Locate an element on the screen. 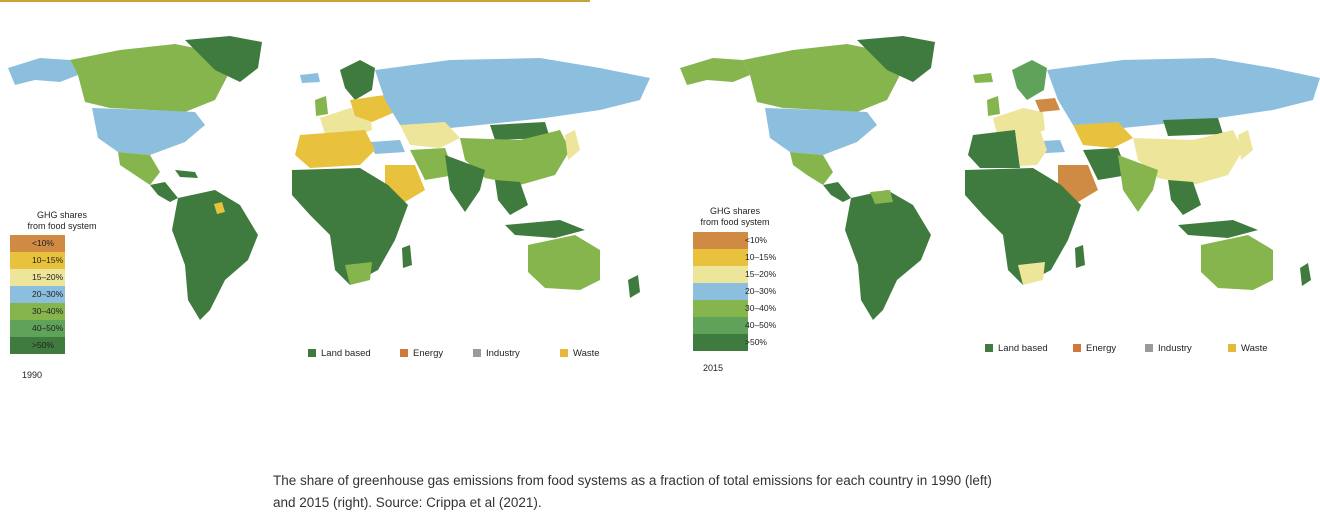  top-accent-line is located at coordinates (295, 1).